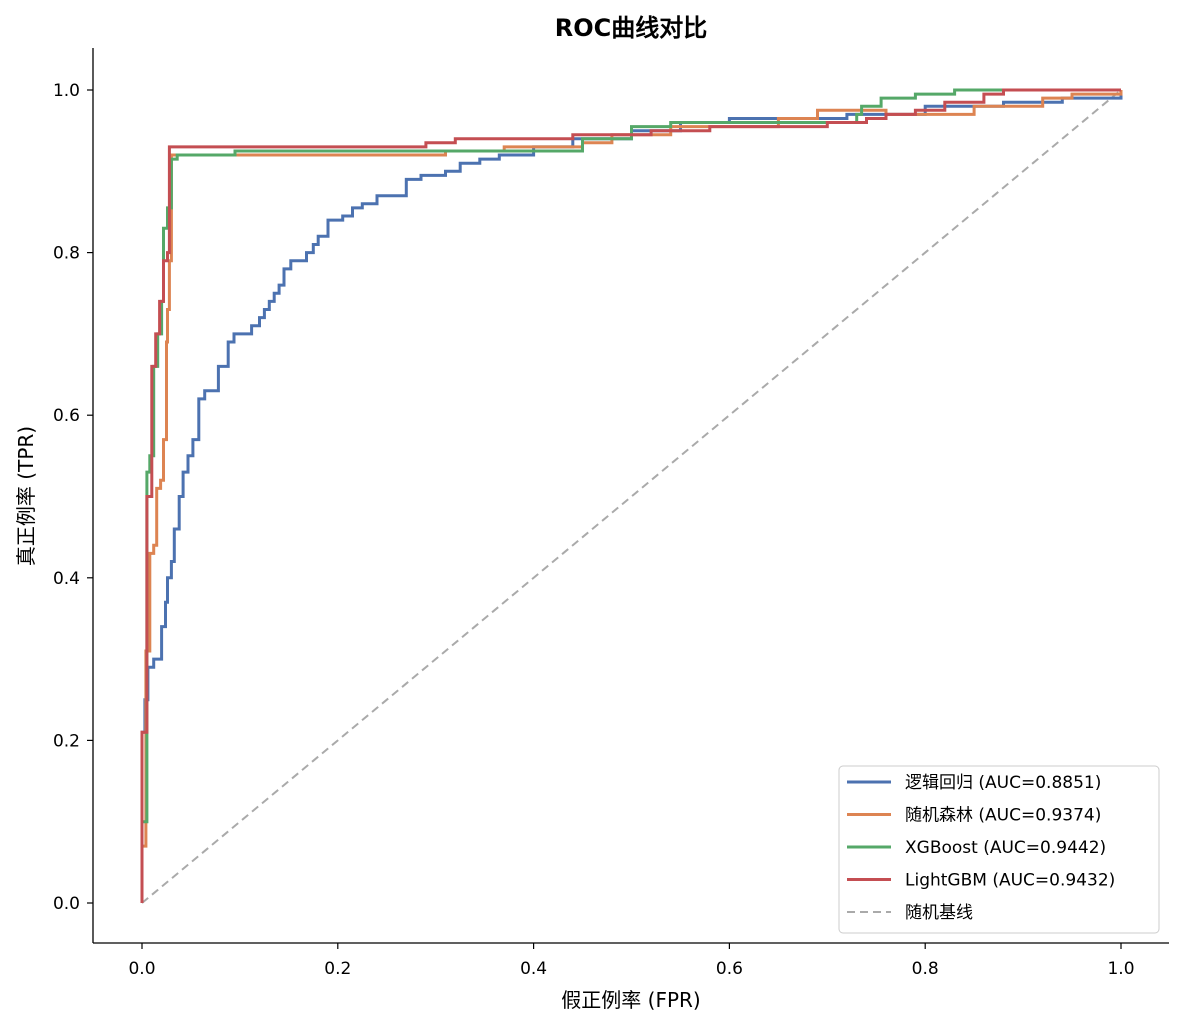 The height and width of the screenshot is (1025, 1184). Describe the element at coordinates (337, 969) in the screenshot. I see `x-tick-label: 0.2` at that location.